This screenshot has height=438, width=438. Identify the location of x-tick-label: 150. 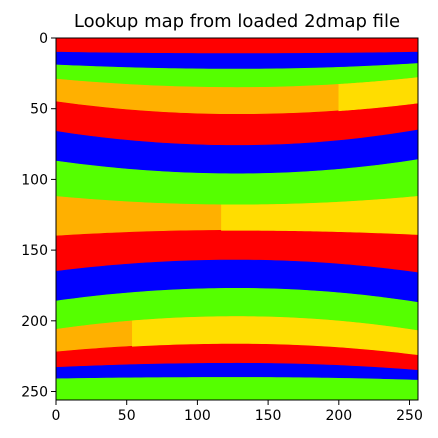
(268, 416).